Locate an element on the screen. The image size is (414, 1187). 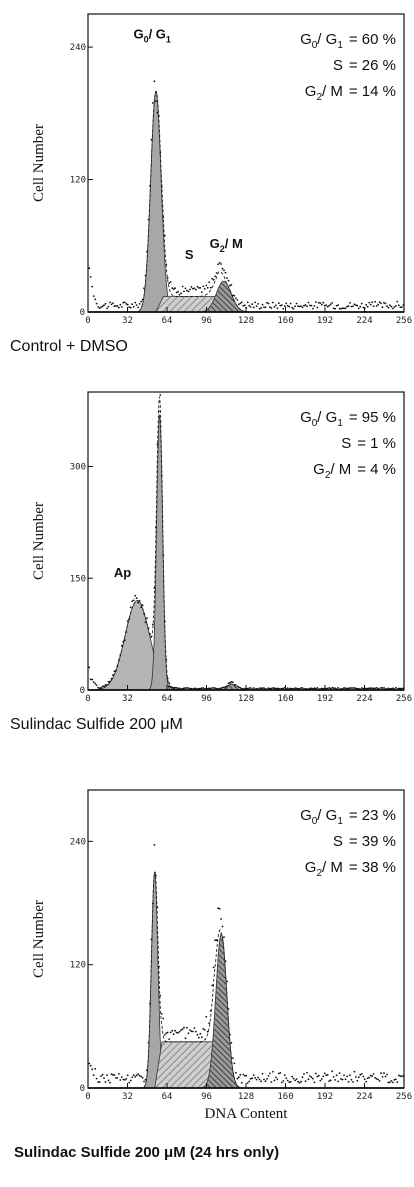
chart-caption: Sulindac Sulfide 200 μM is located at coordinates (96, 724).